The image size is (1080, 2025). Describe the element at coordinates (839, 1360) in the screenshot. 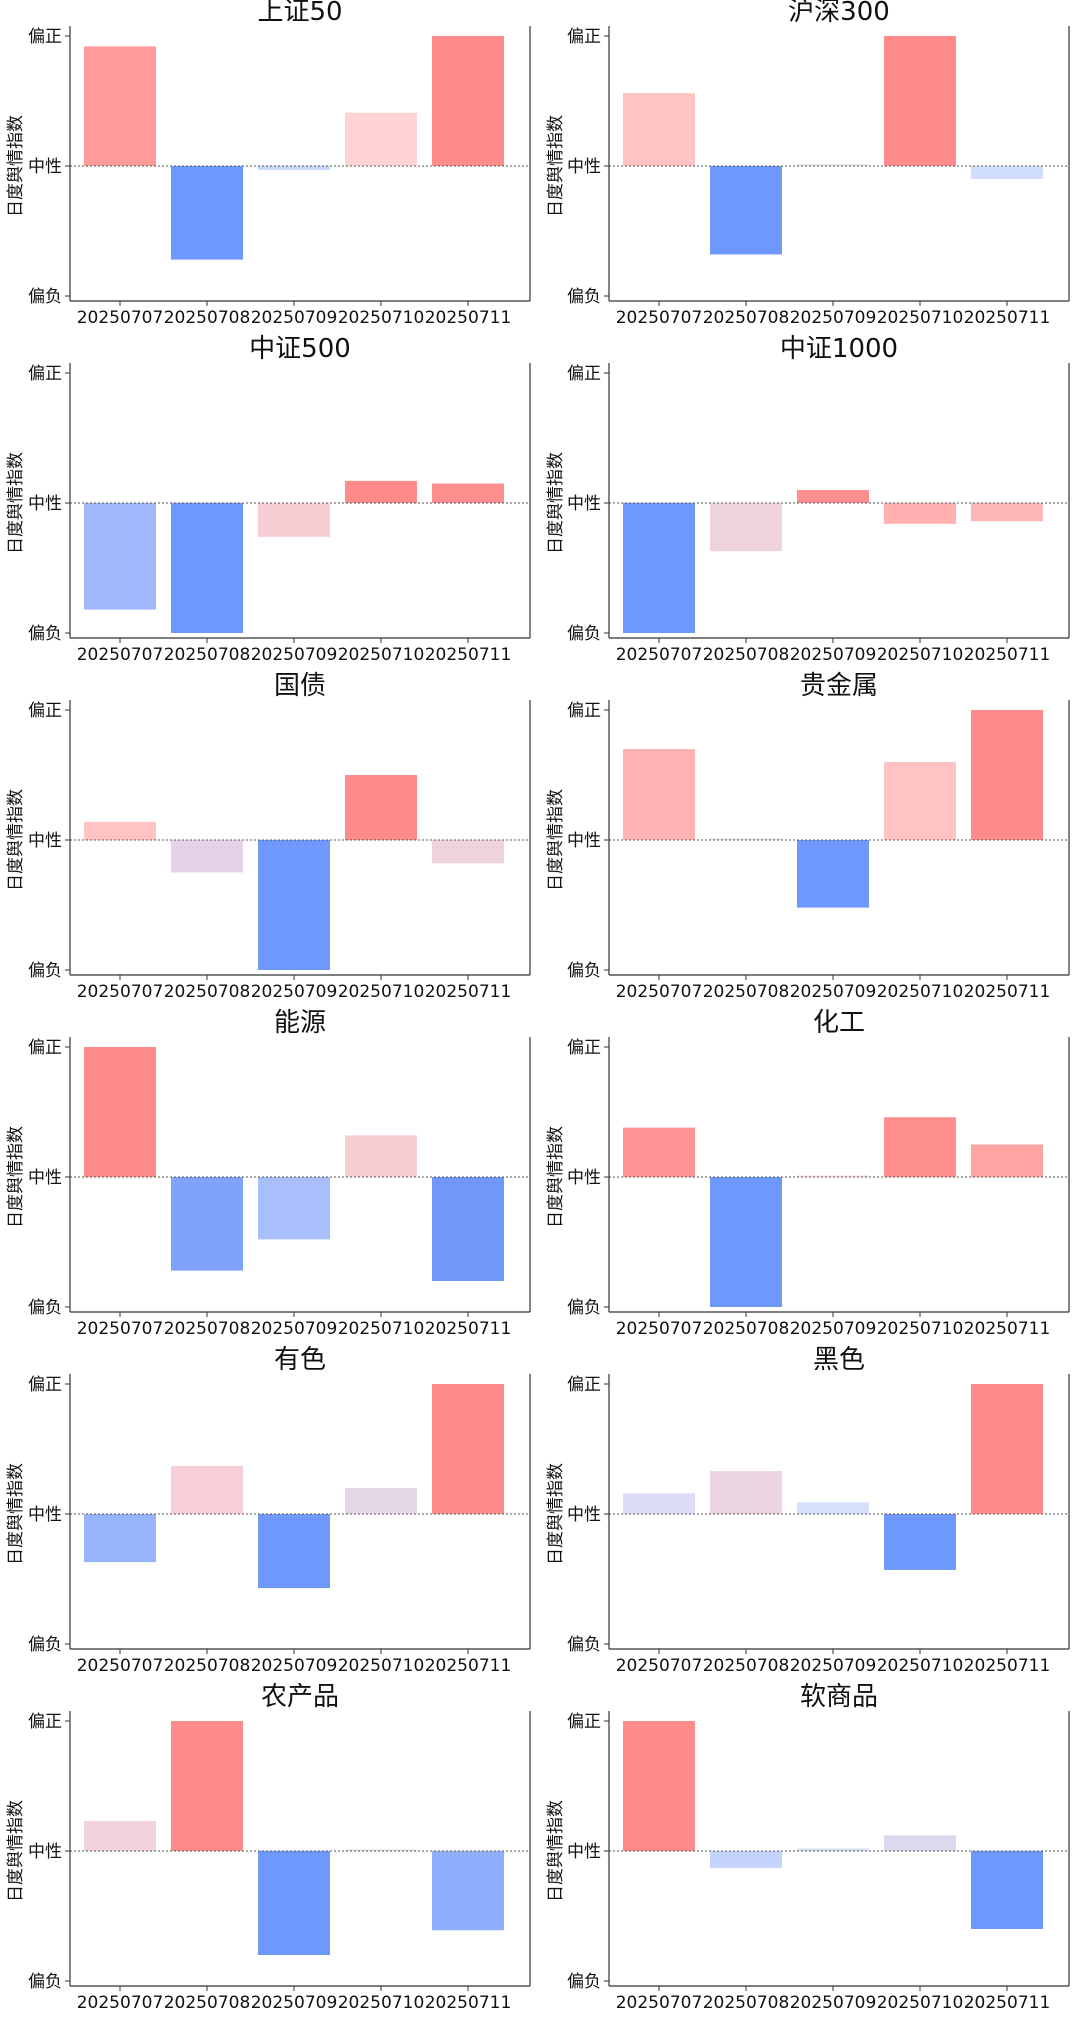

I see `chart-title: 黑色` at that location.